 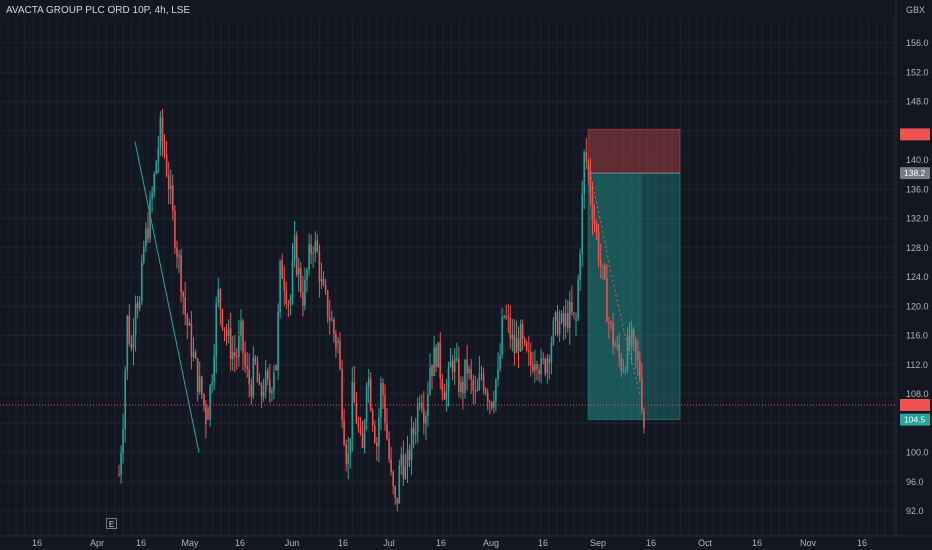 I want to click on x-tick-label: Sep, so click(x=598, y=543).